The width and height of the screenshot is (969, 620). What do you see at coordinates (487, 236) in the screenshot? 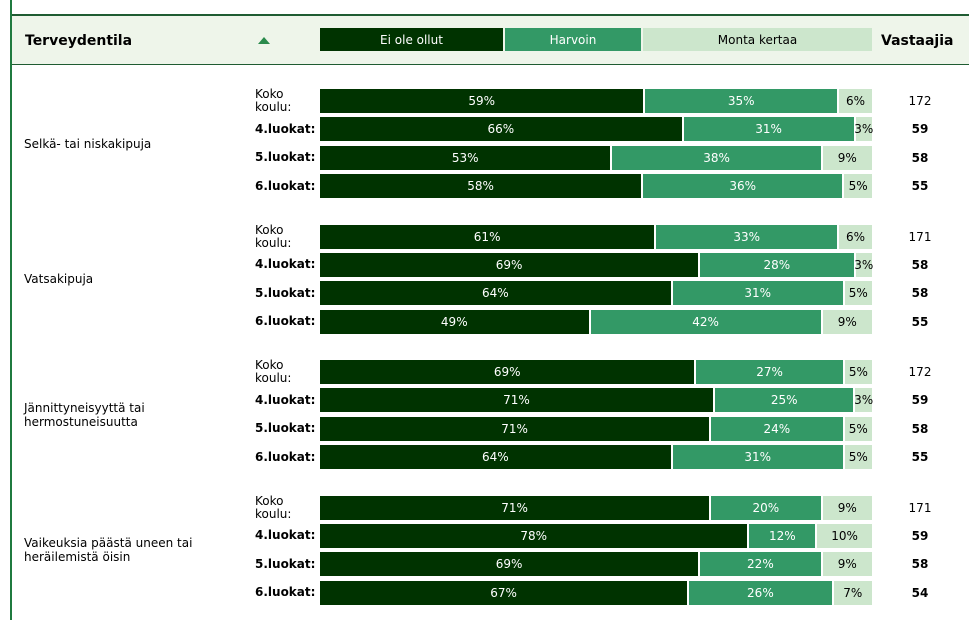
I see `bar-segment: 61%` at bounding box center [487, 236].